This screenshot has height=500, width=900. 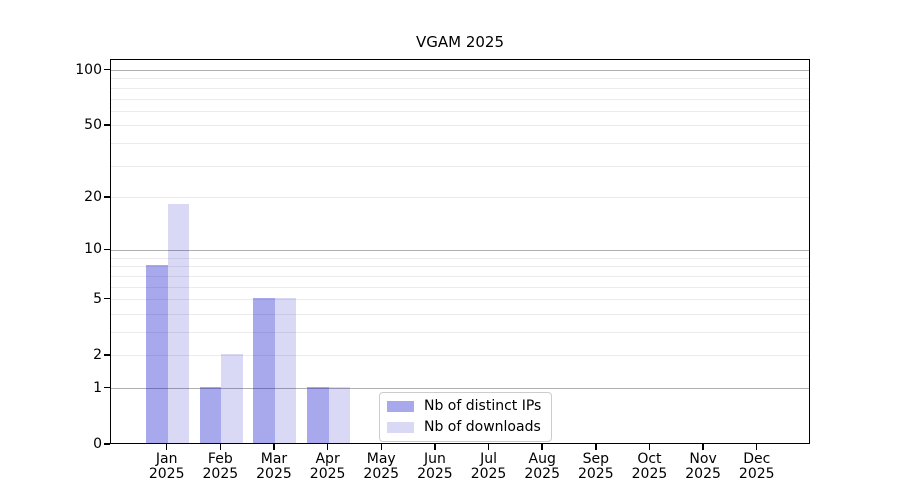 I want to click on x-tick-label: Feb 2025, so click(x=220, y=466).